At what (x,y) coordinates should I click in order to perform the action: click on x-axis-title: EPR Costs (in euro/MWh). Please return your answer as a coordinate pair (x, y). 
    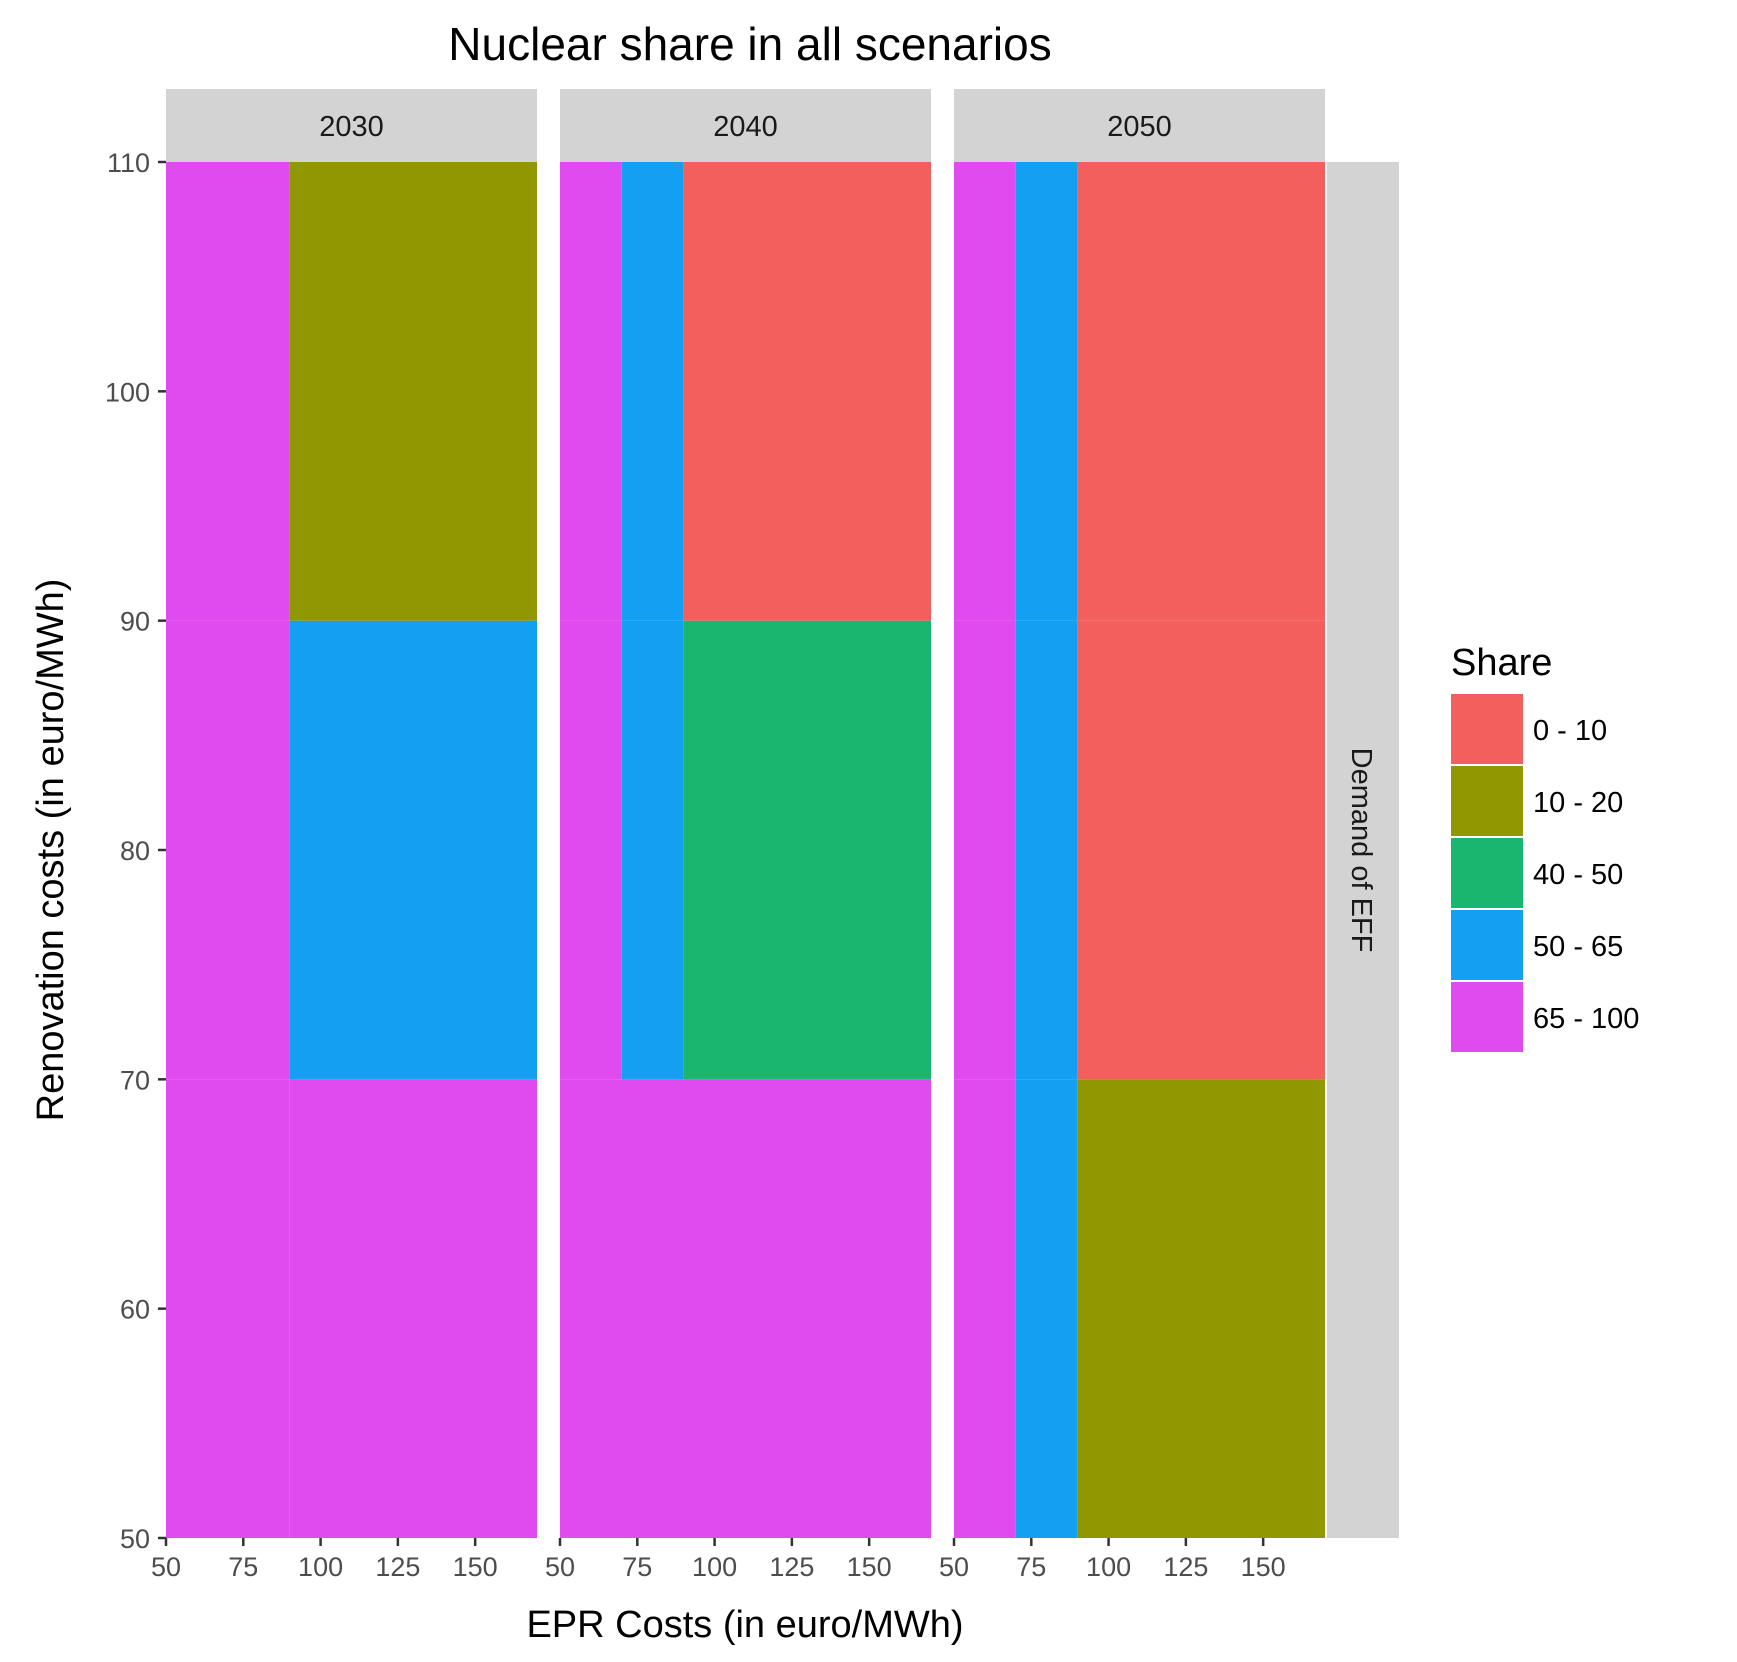
    Looking at the image, I should click on (744, 1625).